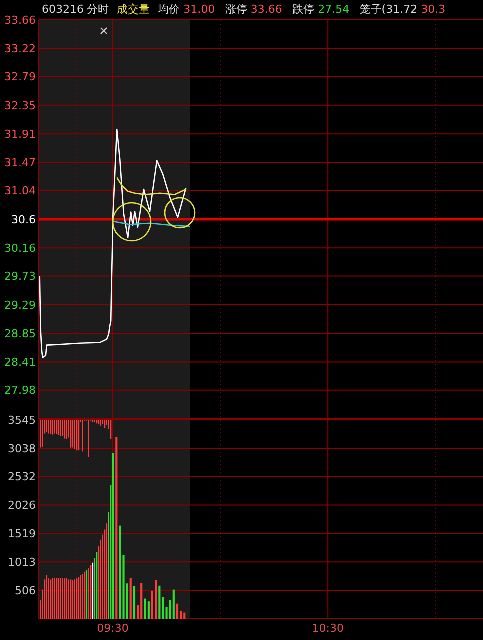 The width and height of the screenshot is (483, 640). What do you see at coordinates (98, 9) in the screenshot?
I see `text: 分时` at bounding box center [98, 9].